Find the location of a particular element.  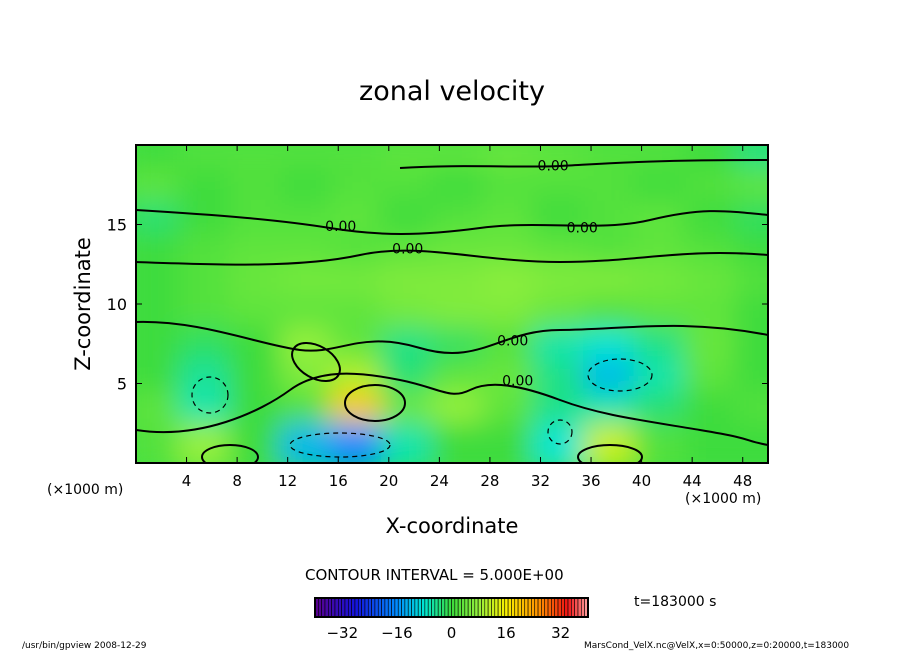

y-tick-label: 15 is located at coordinates (117, 225).